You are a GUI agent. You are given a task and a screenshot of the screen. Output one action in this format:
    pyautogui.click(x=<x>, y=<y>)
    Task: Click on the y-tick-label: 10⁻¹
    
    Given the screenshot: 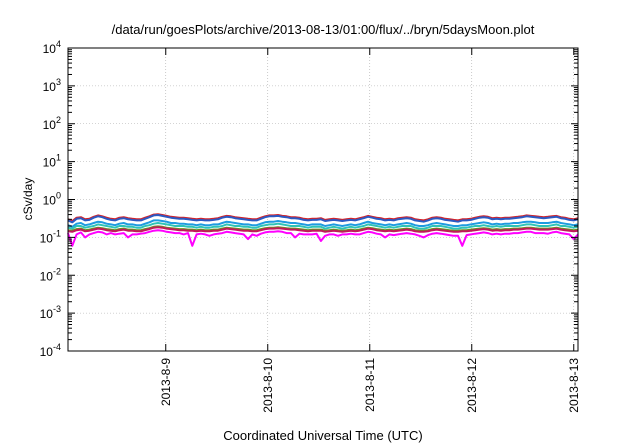 What is the action you would take?
    pyautogui.click(x=50, y=236)
    